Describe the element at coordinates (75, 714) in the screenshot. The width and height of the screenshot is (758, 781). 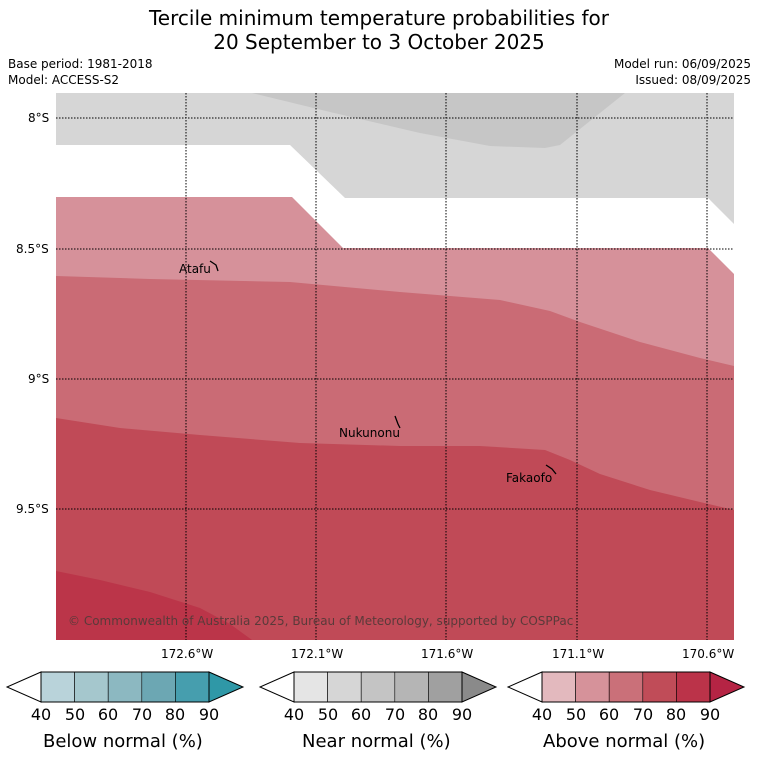
I see `below-tick-50: 50` at that location.